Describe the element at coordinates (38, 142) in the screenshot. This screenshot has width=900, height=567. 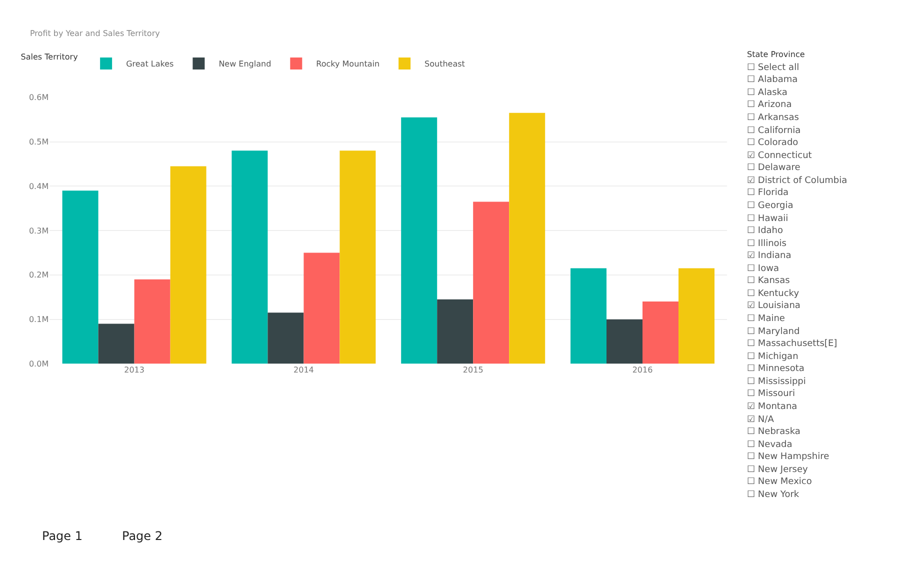
I see `y-tick-label: 0.5M` at that location.